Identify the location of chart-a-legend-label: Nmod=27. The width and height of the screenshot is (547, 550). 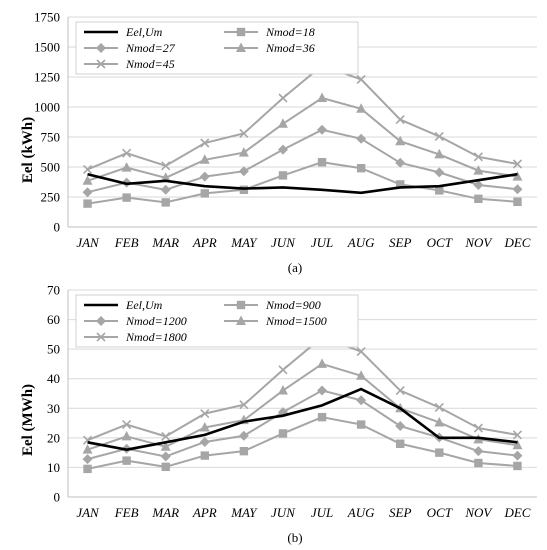
(150, 48).